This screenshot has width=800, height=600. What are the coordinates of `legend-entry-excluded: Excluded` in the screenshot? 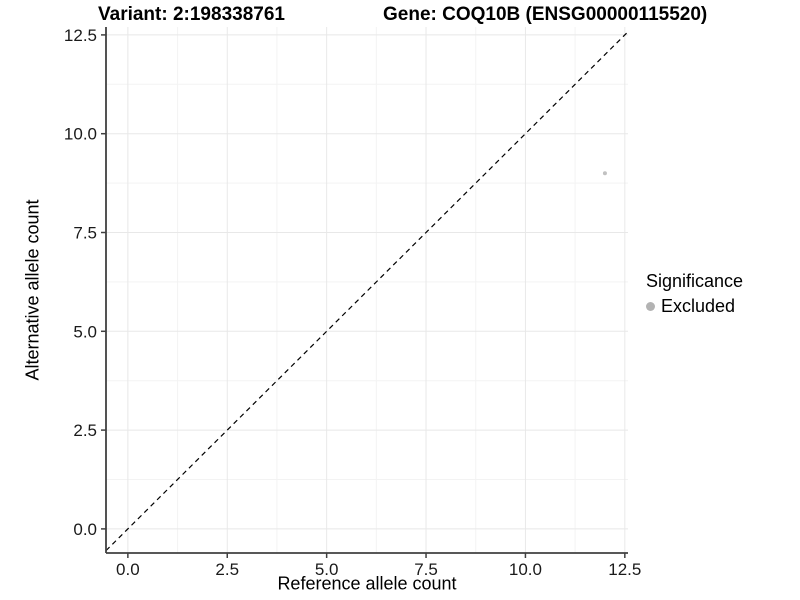 It's located at (694, 306).